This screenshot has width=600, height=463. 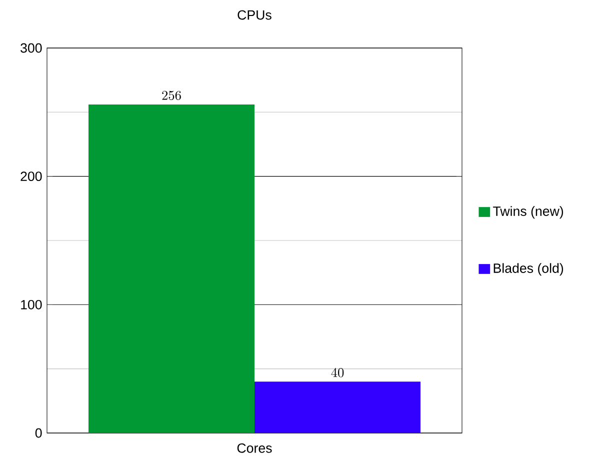 I want to click on data-label: 256, so click(x=171, y=95).